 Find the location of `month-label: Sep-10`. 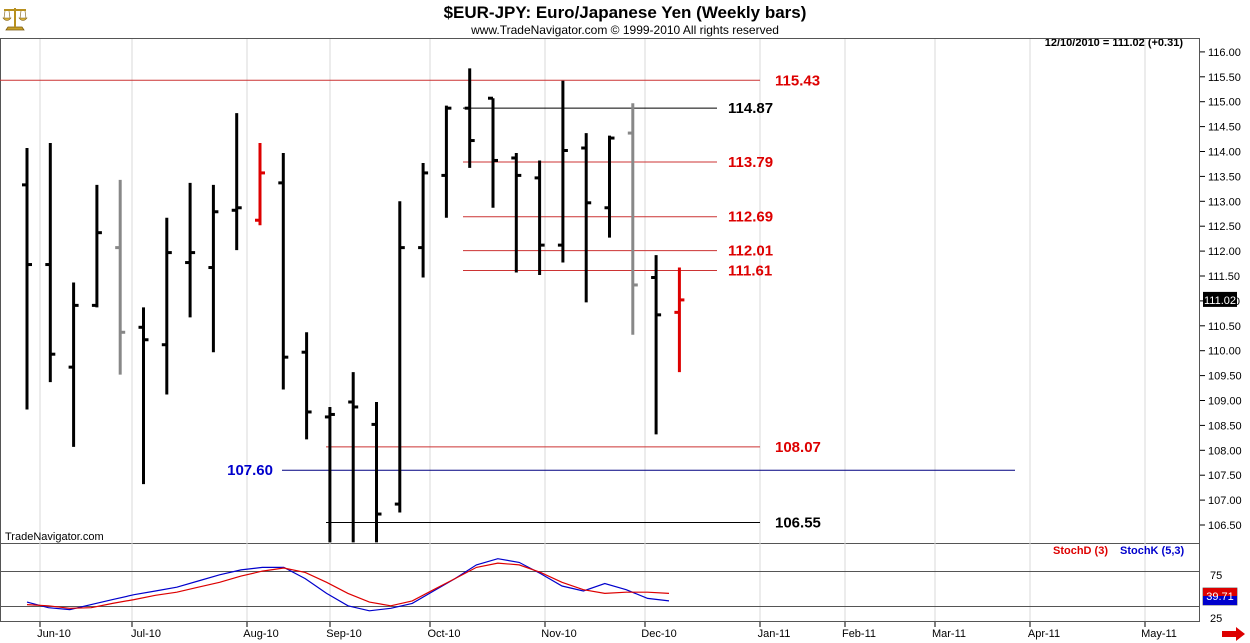

month-label: Sep-10 is located at coordinates (343, 634).